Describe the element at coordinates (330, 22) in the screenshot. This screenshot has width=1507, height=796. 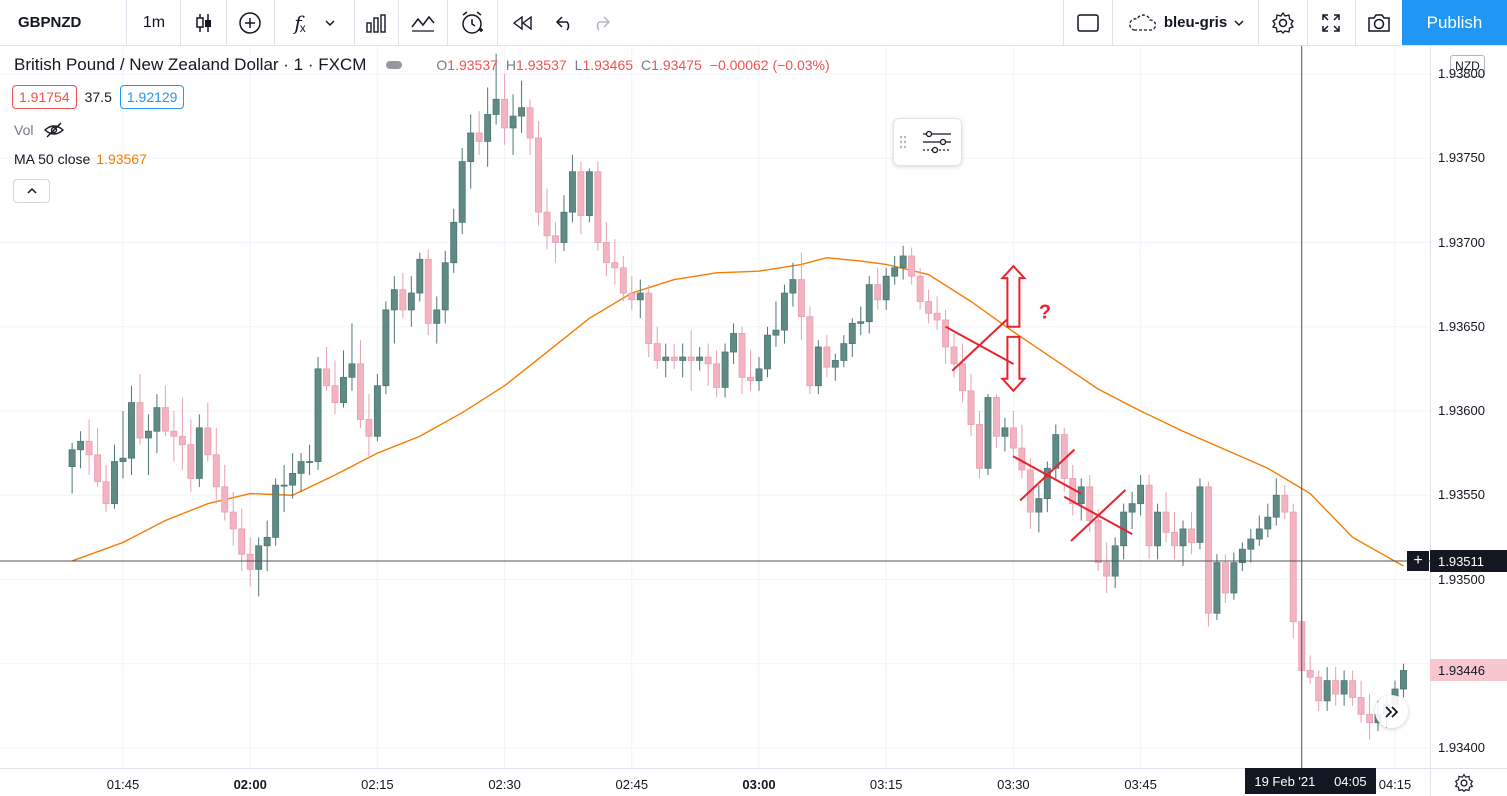
I see `chevron-down-icon` at that location.